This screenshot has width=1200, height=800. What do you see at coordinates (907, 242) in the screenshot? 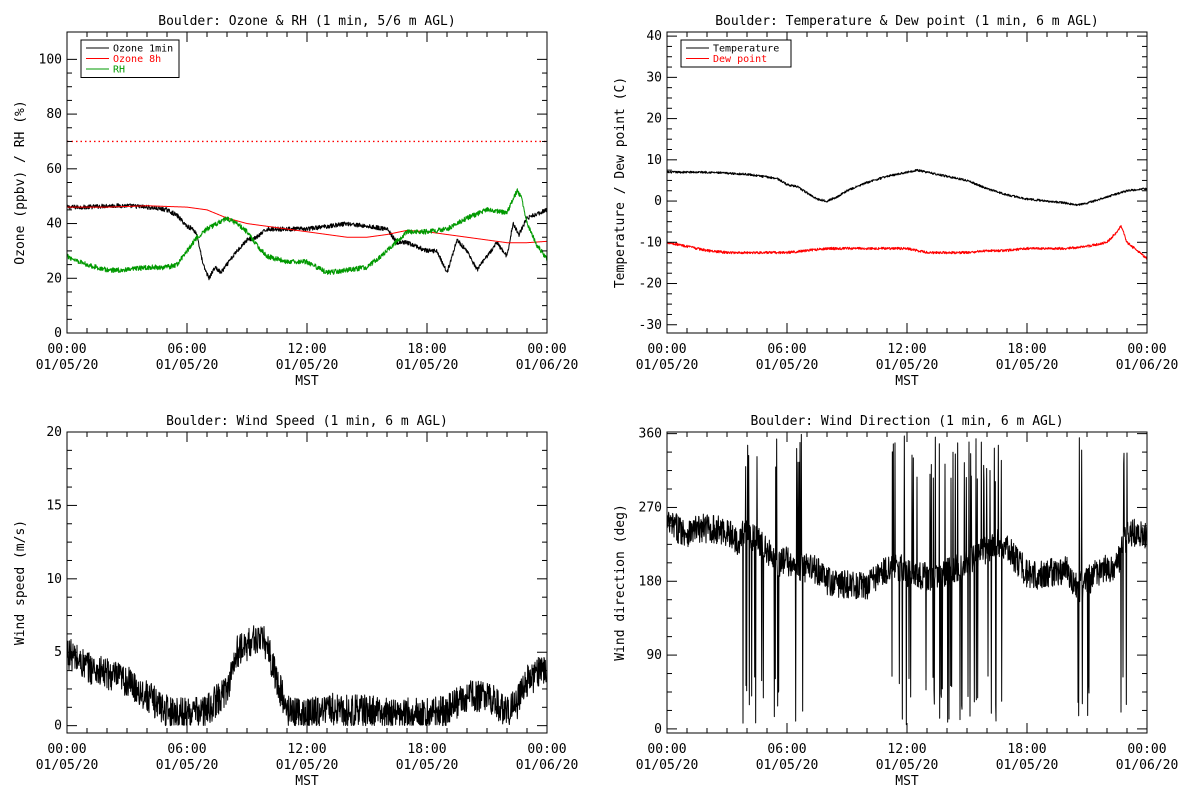
I see `series-line-dew-point` at bounding box center [907, 242].